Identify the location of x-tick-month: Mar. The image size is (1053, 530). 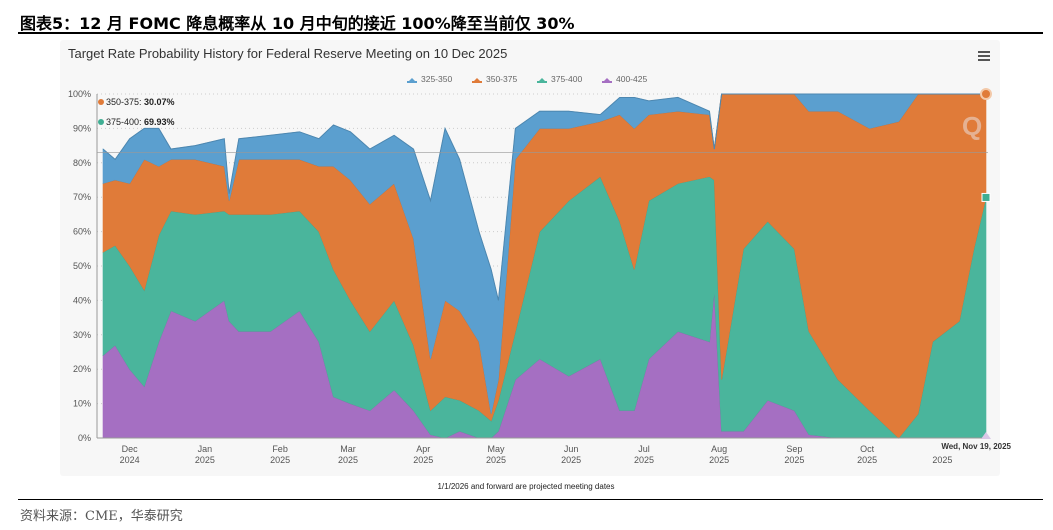
(348, 449).